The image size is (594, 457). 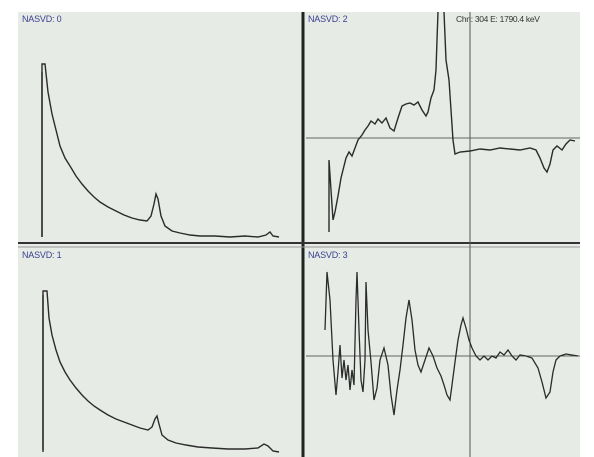 What do you see at coordinates (328, 255) in the screenshot?
I see `panel-label-nasvd-3: NASVD: 3` at bounding box center [328, 255].